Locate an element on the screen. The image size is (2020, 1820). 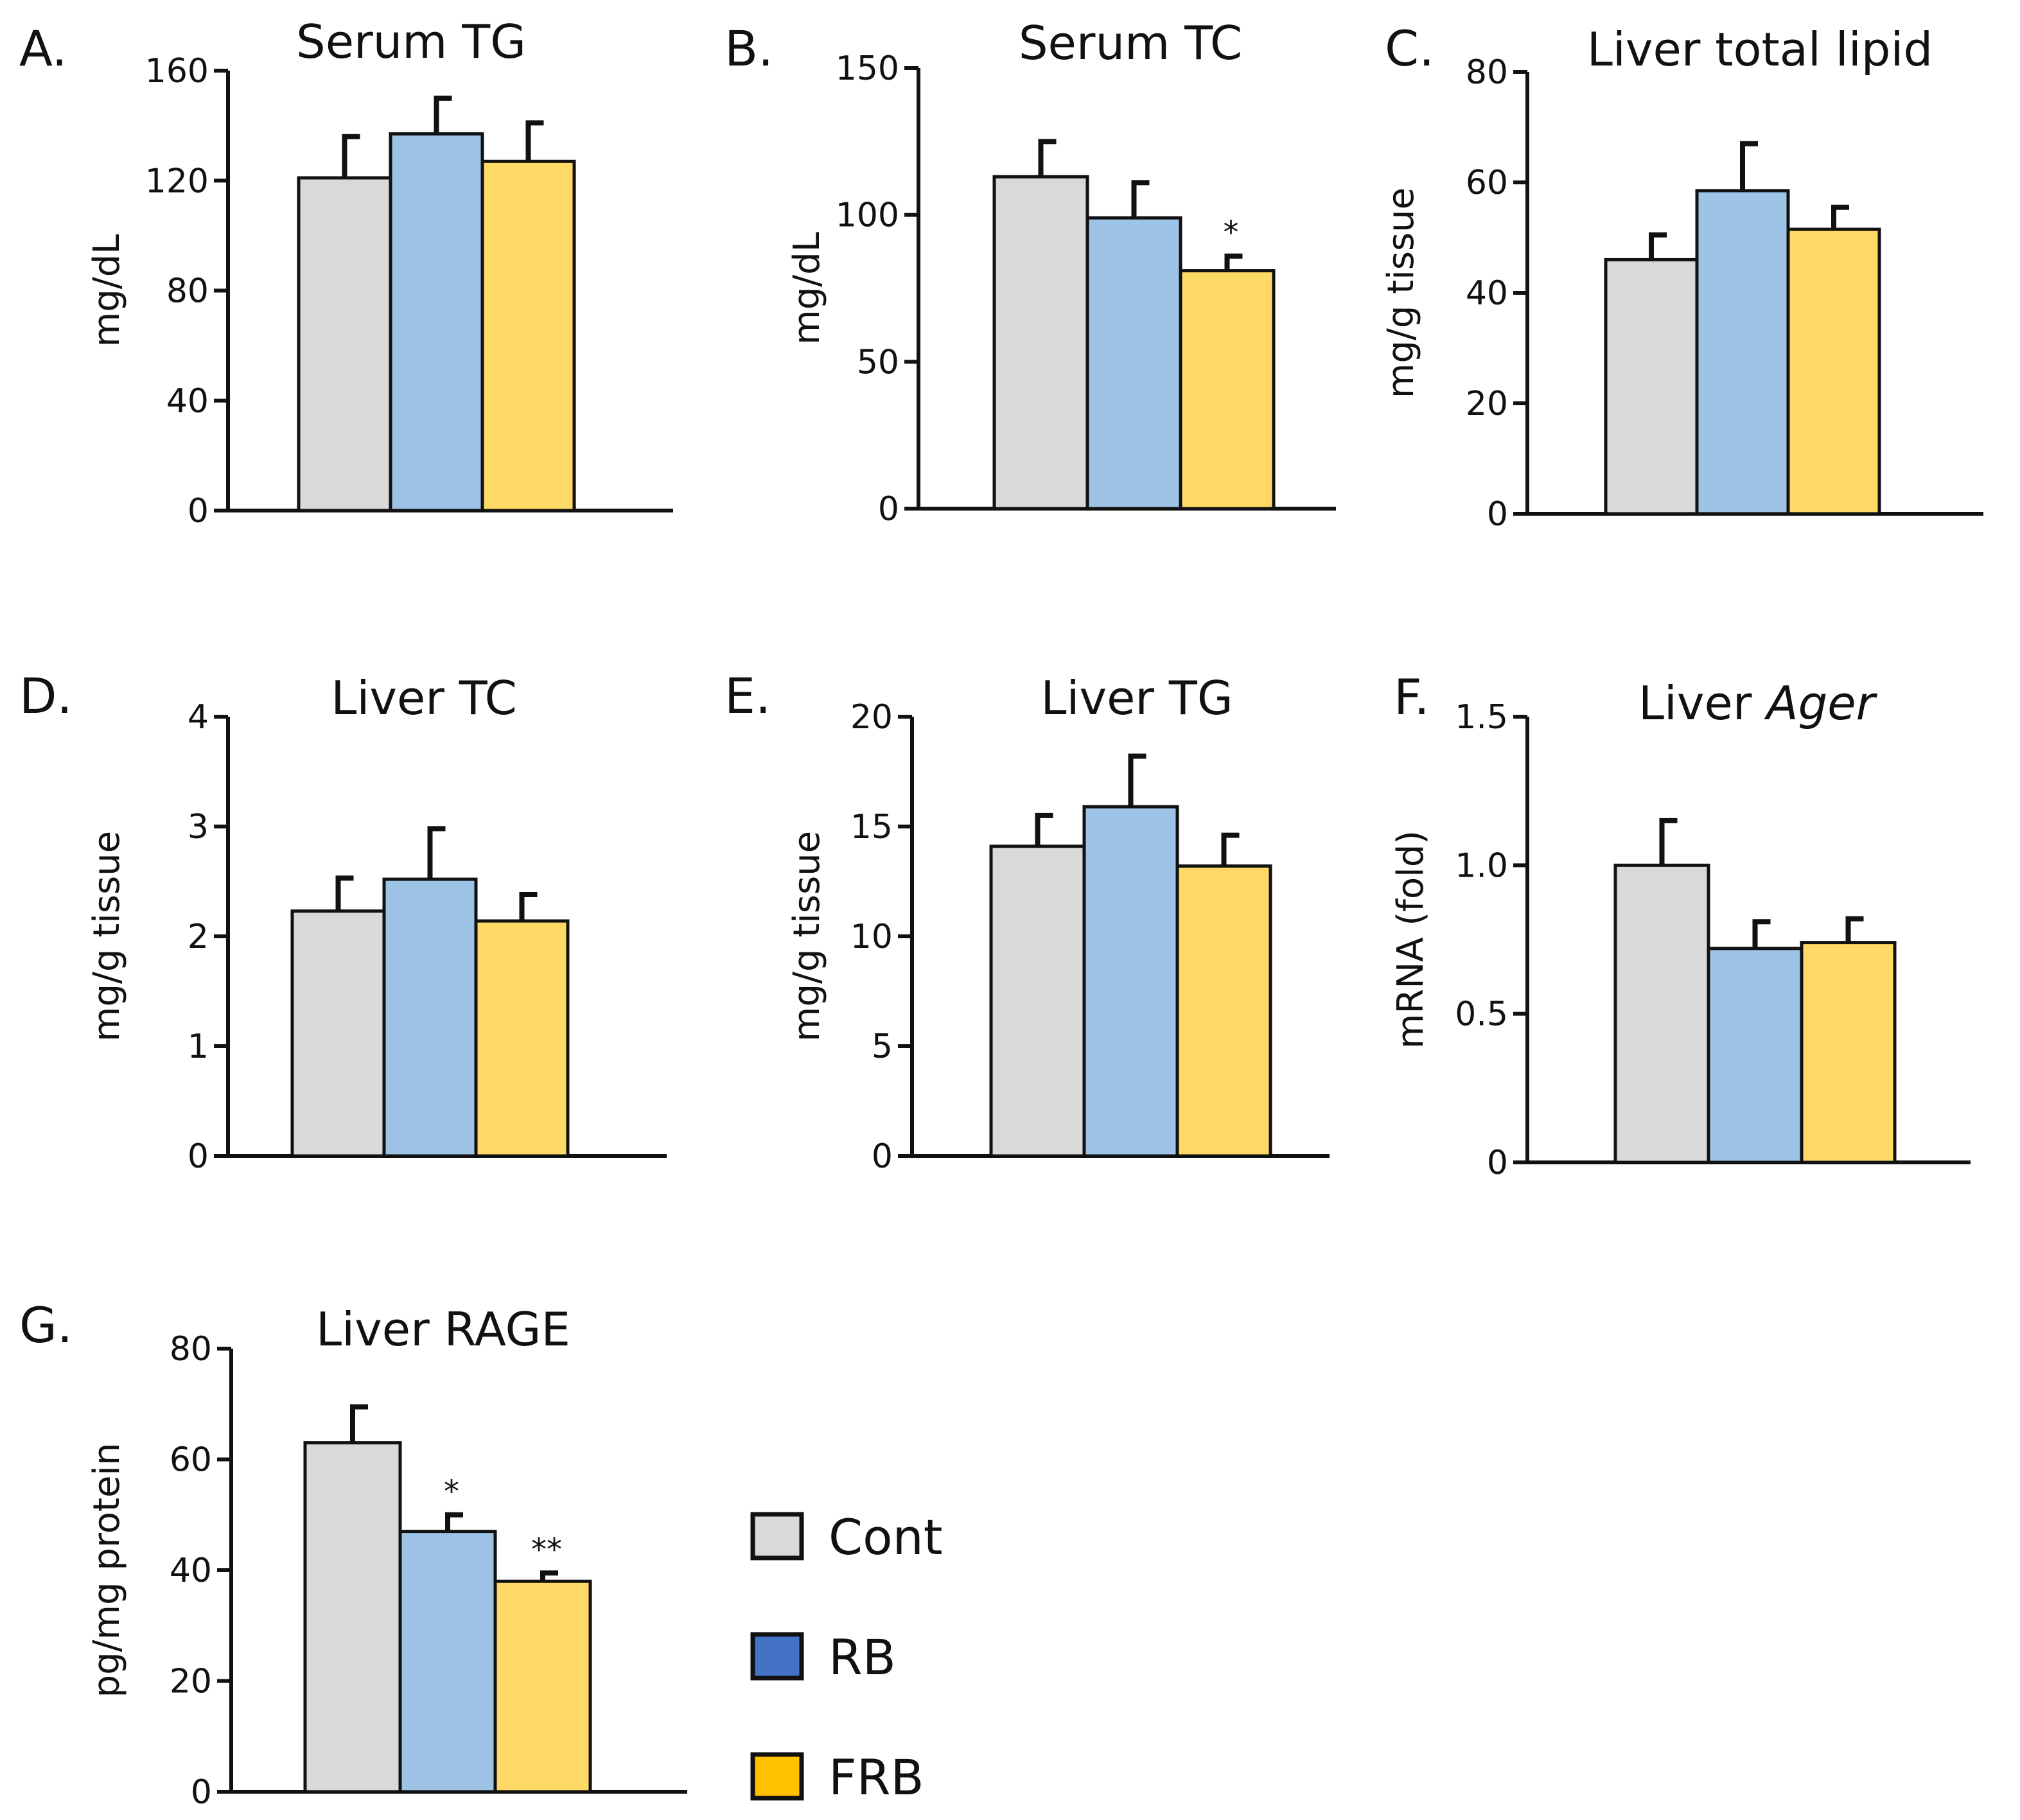
chart-title-text: Liver RAGE is located at coordinates (443, 1329).